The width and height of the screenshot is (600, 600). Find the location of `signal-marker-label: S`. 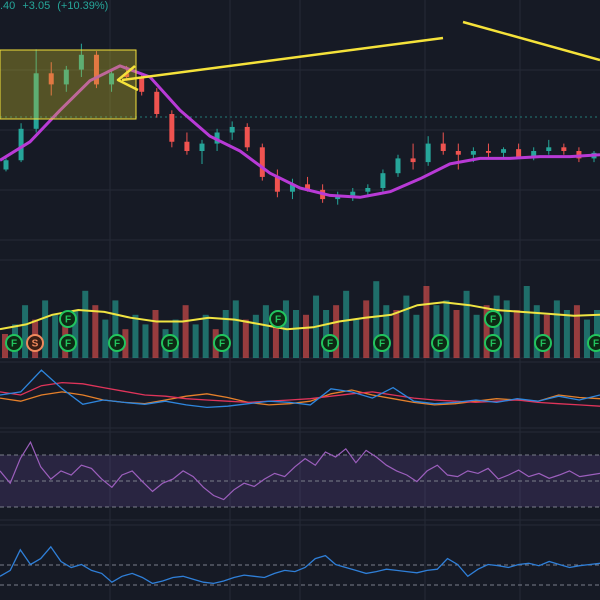

signal-marker-label: S is located at coordinates (35, 344).